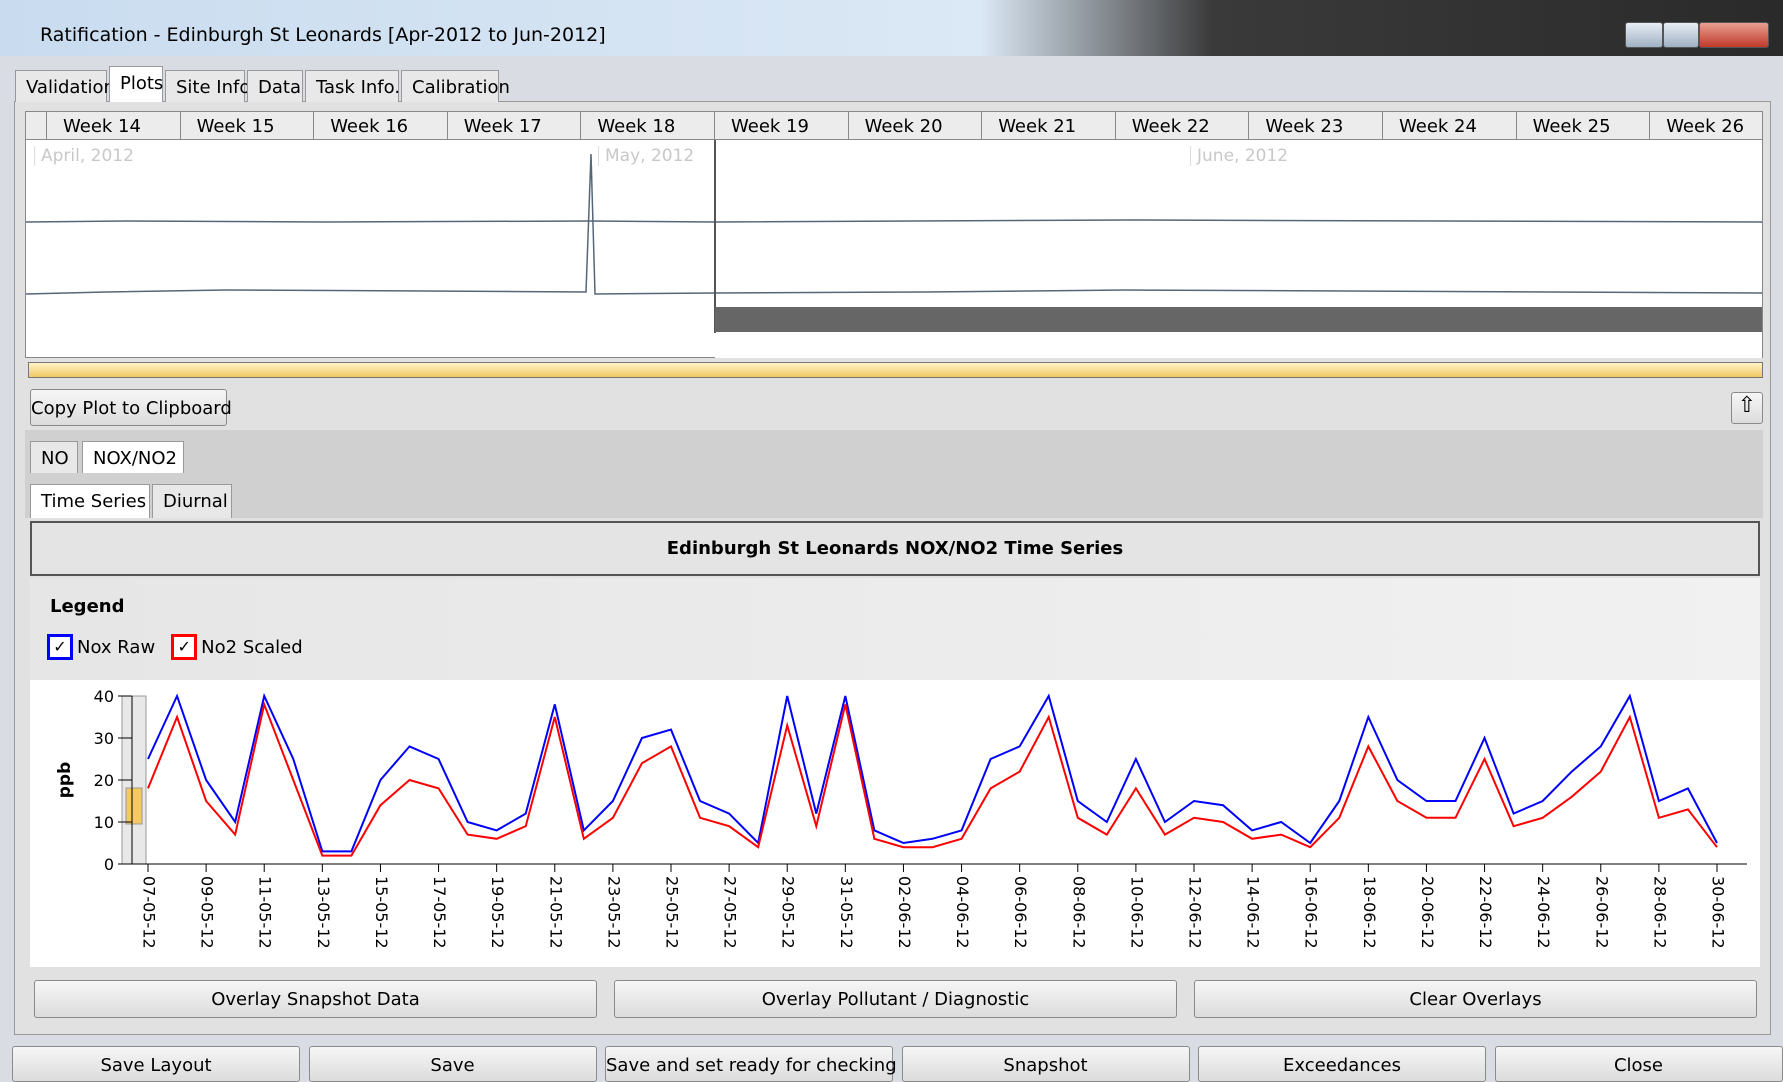 This screenshot has height=1082, width=1783. Describe the element at coordinates (352, 86) in the screenshot. I see `tab: Task Info.` at that location.